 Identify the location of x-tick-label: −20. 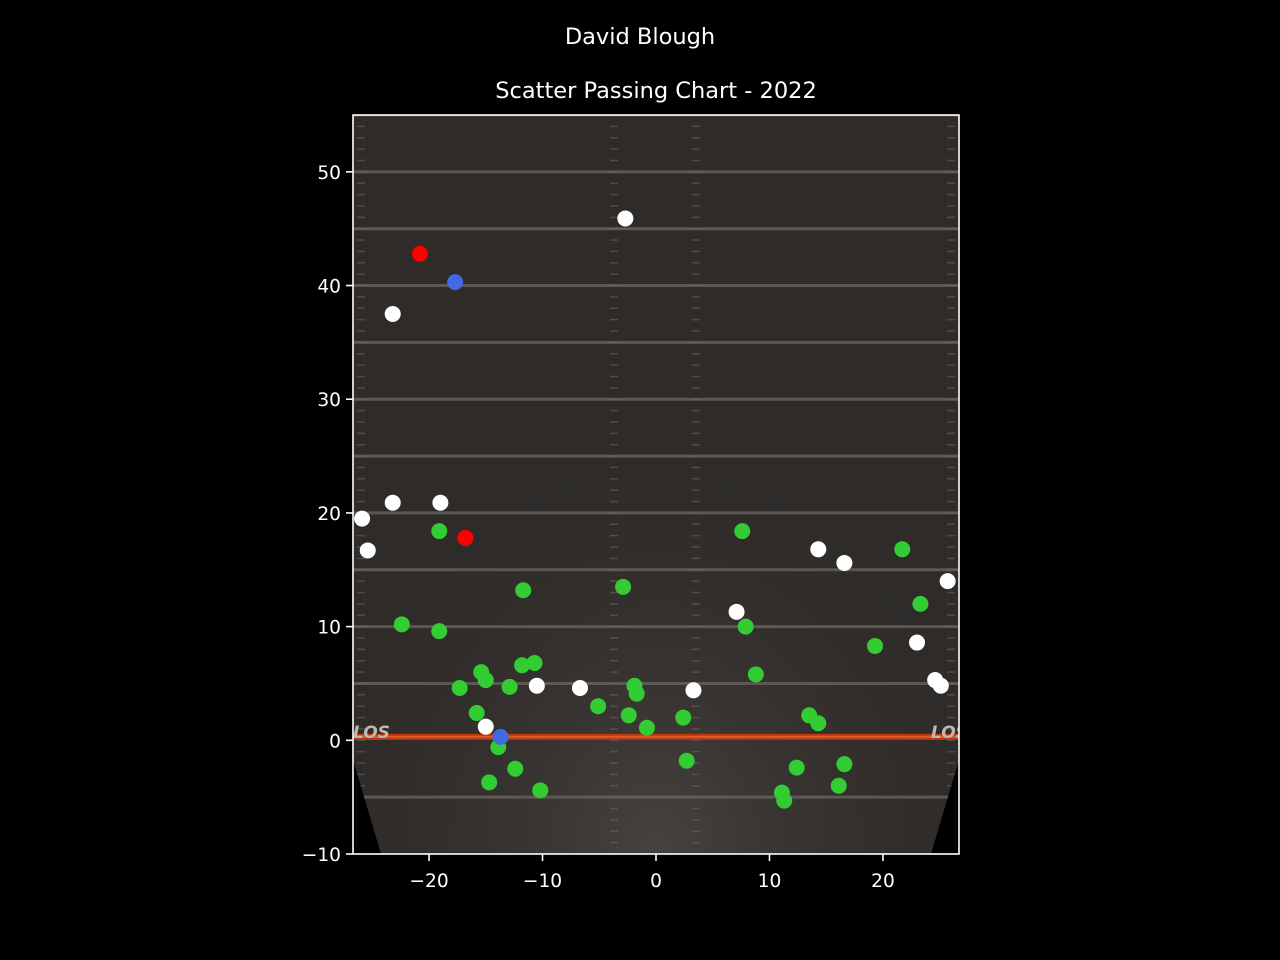
(428, 881).